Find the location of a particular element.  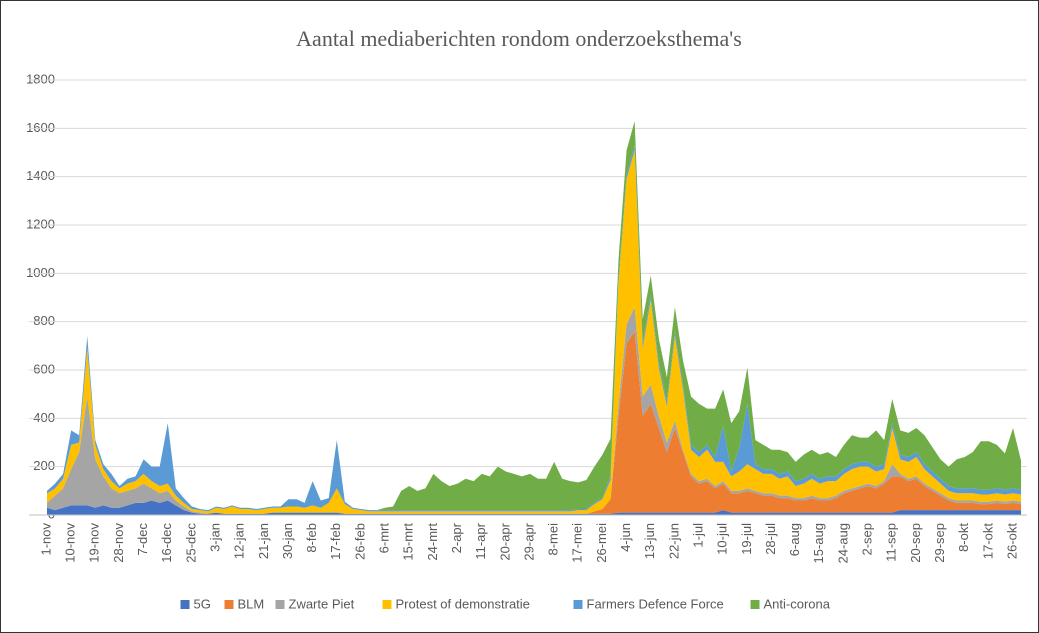

y-tick-label: 1000 is located at coordinates (40, 272).